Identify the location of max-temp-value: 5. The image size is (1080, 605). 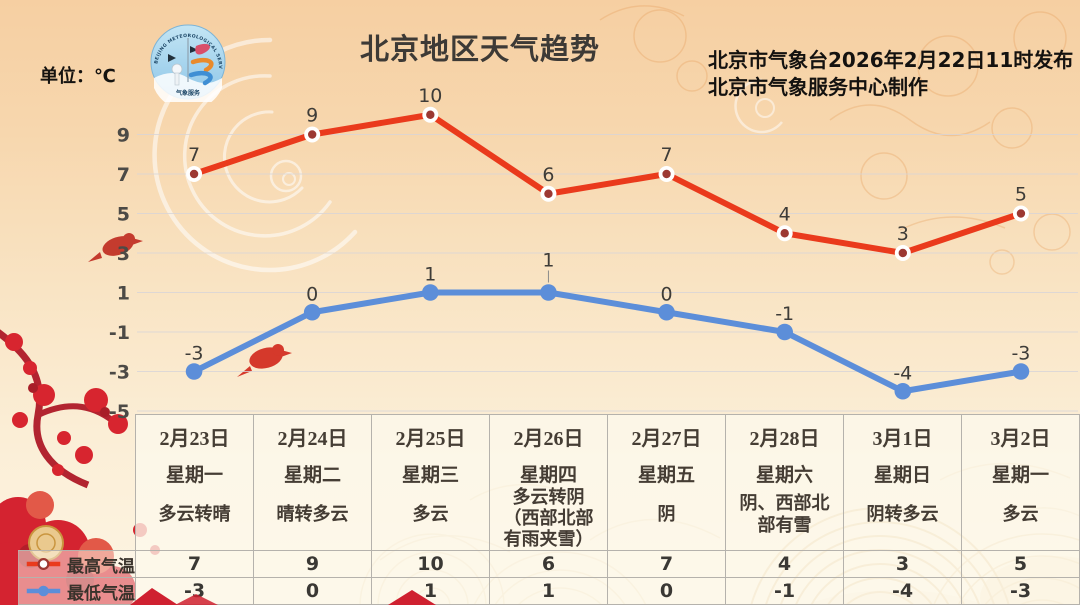
(1020, 564).